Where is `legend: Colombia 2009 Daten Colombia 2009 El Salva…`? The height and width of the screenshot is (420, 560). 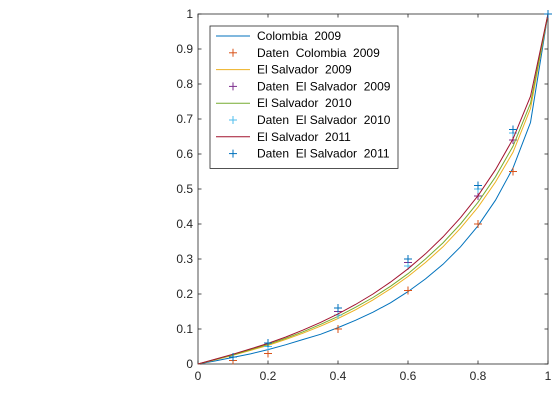 legend: Colombia 2009 Daten Colombia 2009 El Salva… is located at coordinates (304, 97).